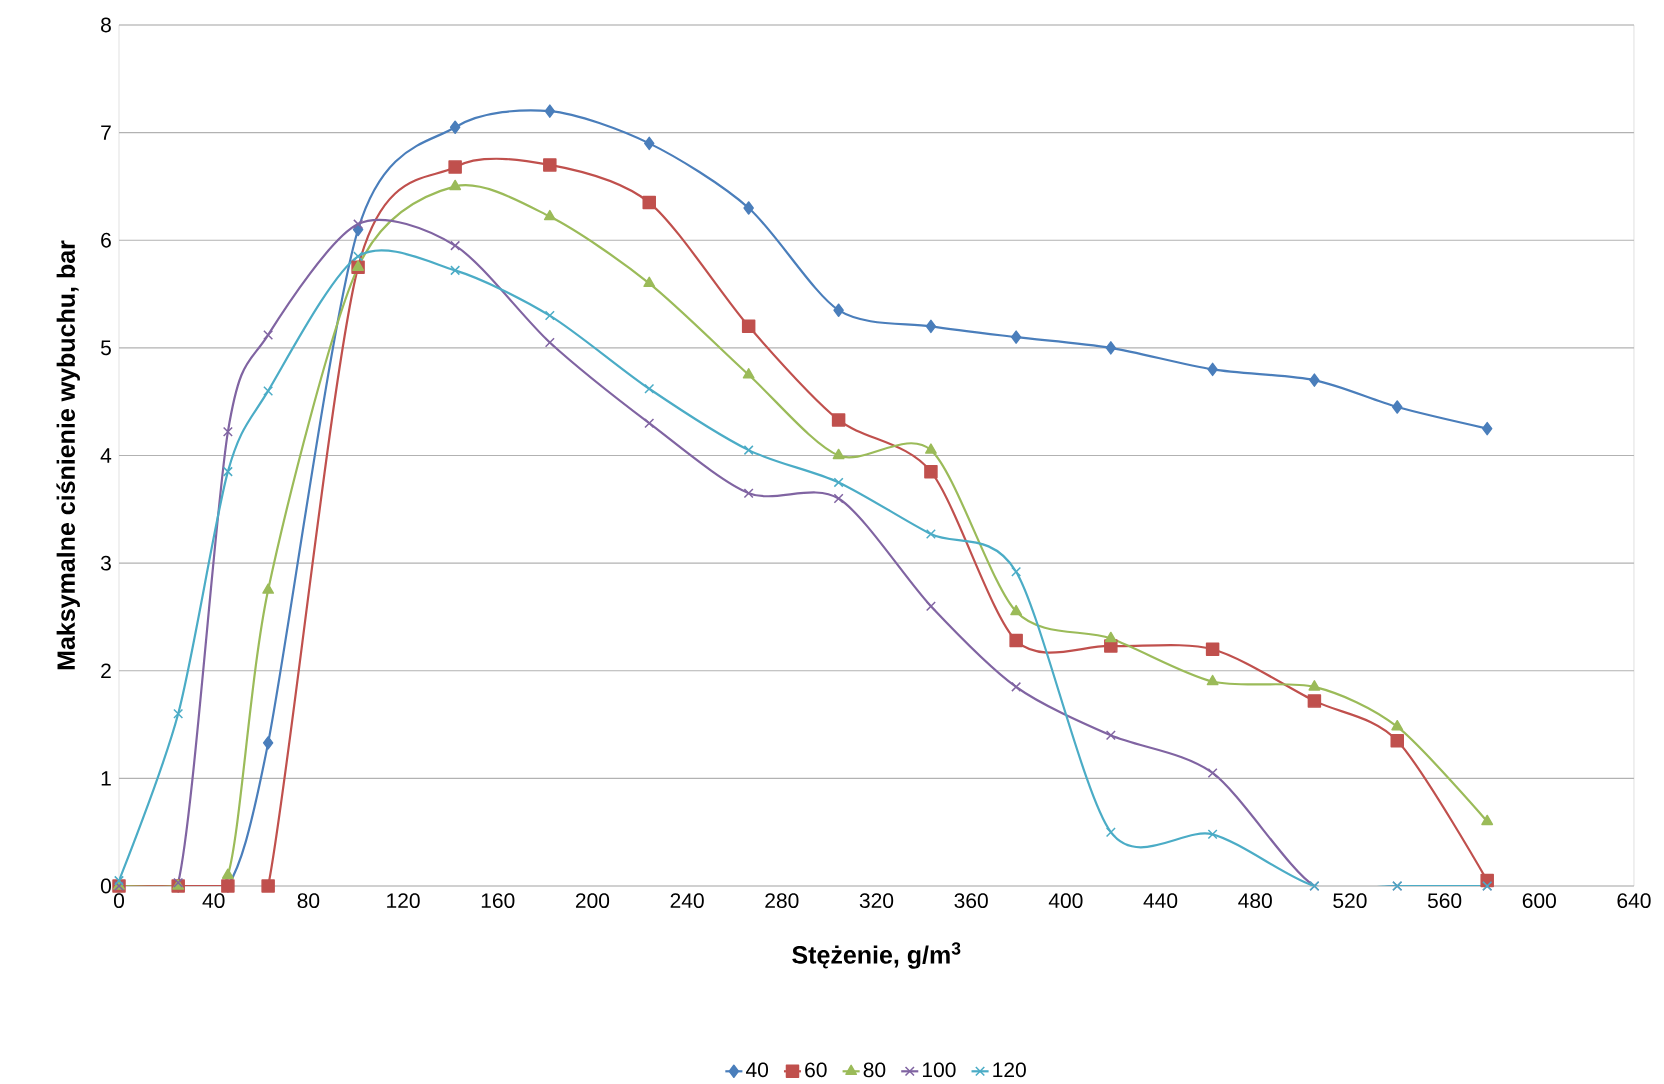 Image resolution: width=1664 pixels, height=1084 pixels. I want to click on x-tick-label: 400, so click(1065, 900).